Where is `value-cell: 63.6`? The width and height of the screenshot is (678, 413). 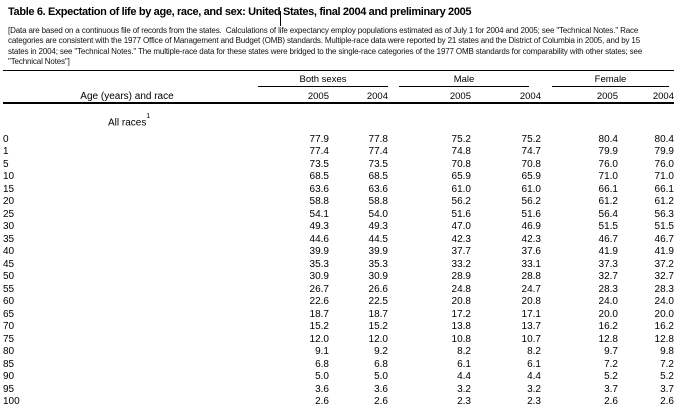
value-cell: 63.6 is located at coordinates (319, 189).